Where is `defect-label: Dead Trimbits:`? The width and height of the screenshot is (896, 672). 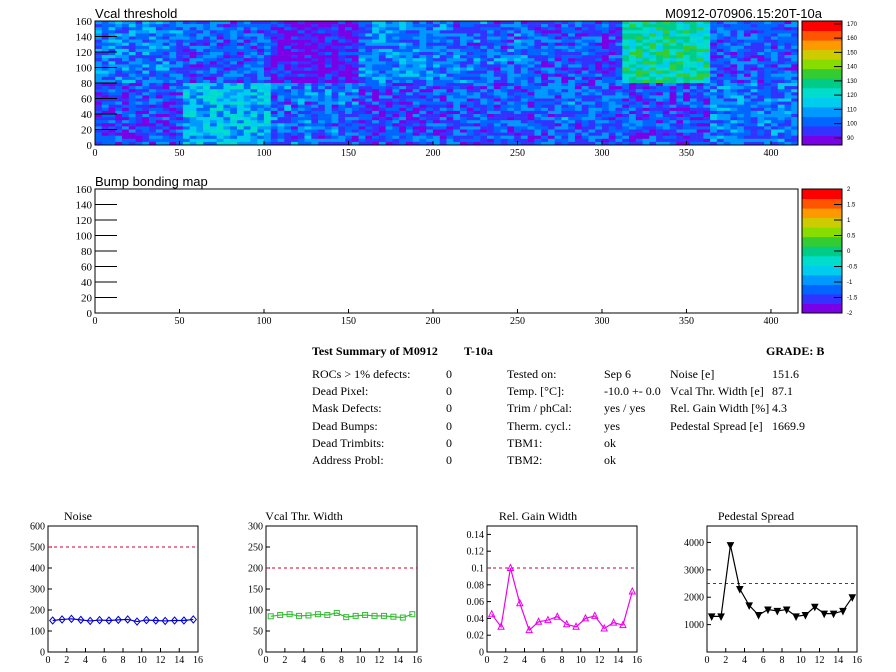 defect-label: Dead Trimbits: is located at coordinates (348, 442).